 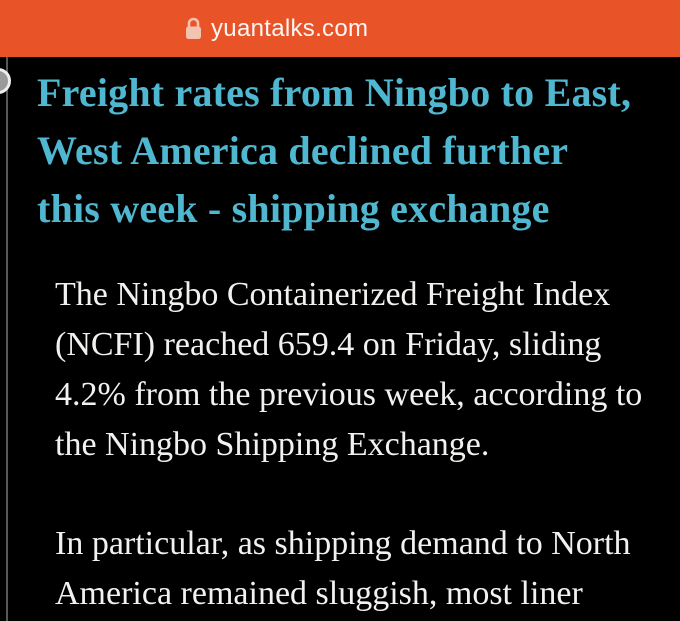 I want to click on browser-address-bar: yuantalks.com, so click(x=340, y=28).